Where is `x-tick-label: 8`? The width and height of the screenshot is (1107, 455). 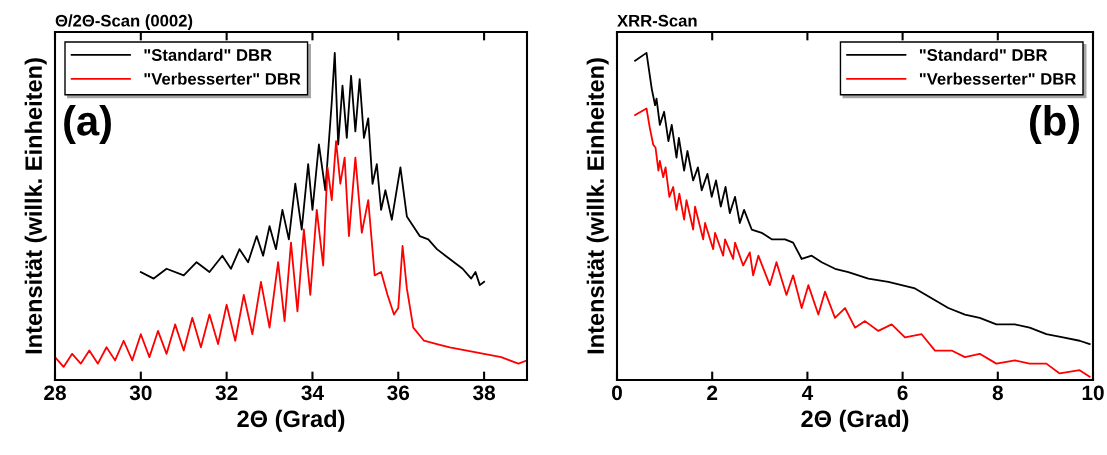
x-tick-label: 8 is located at coordinates (997, 393).